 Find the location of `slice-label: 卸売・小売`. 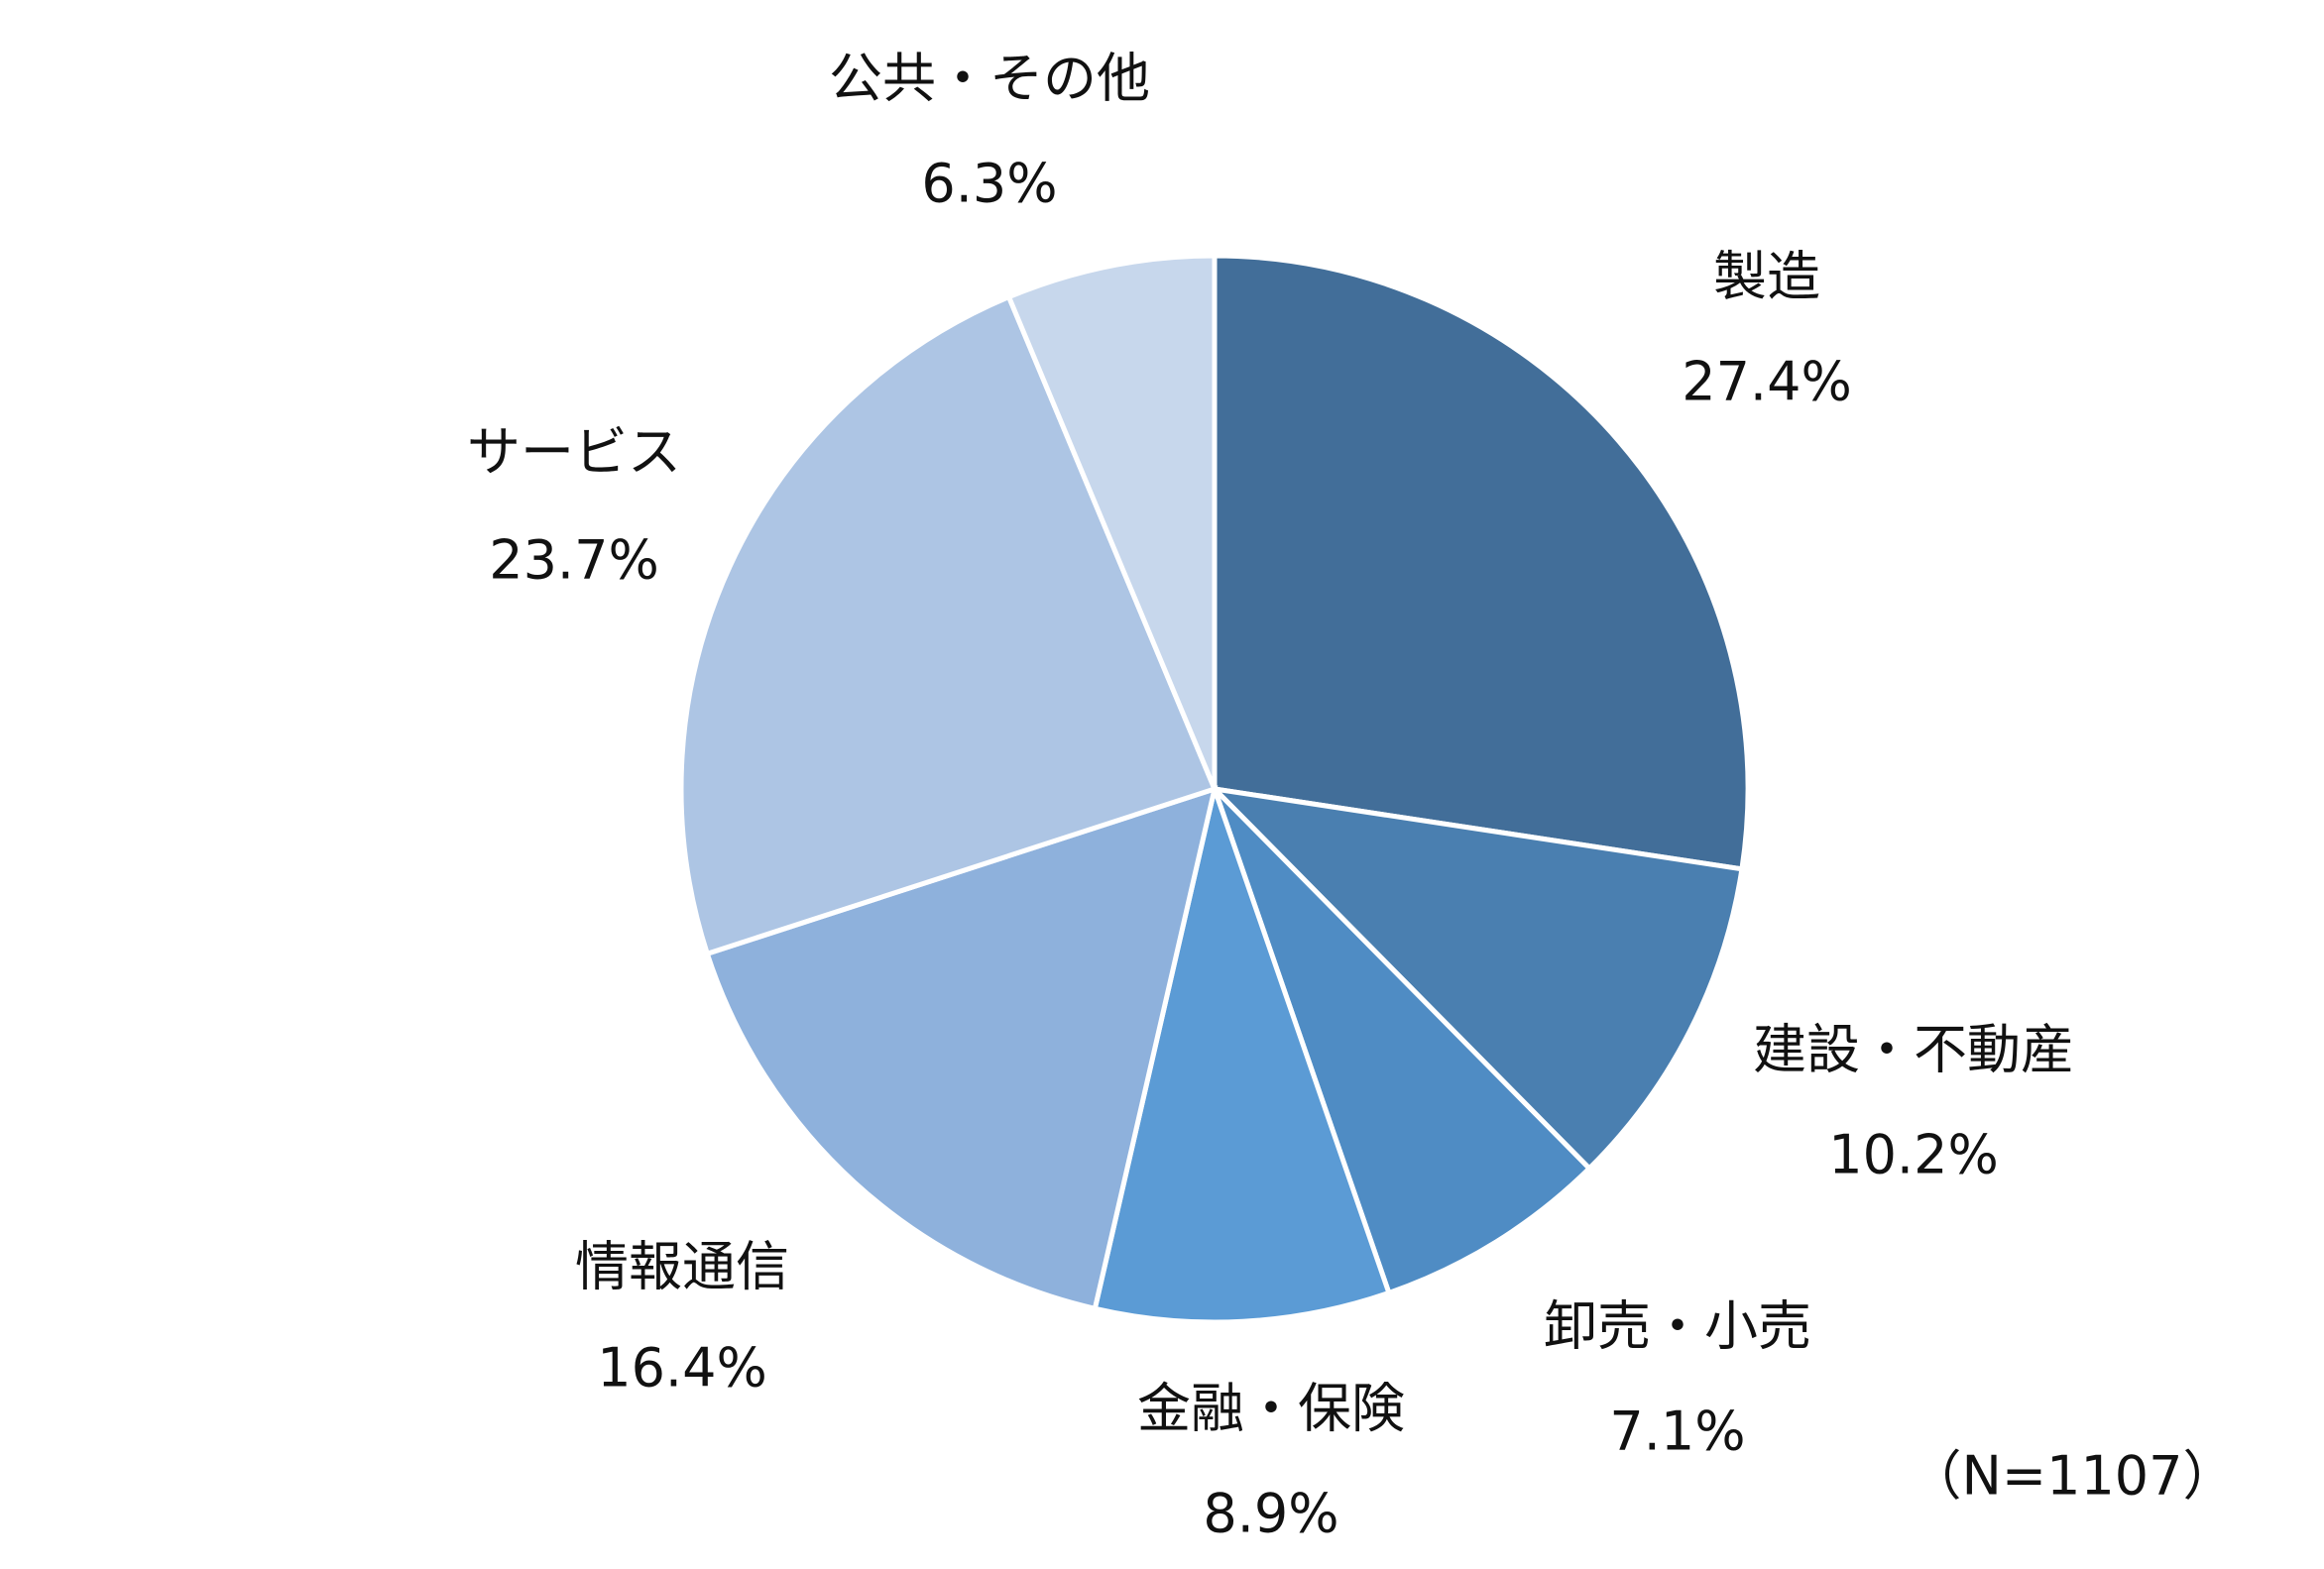

slice-label: 卸売・小売 is located at coordinates (1677, 1326).